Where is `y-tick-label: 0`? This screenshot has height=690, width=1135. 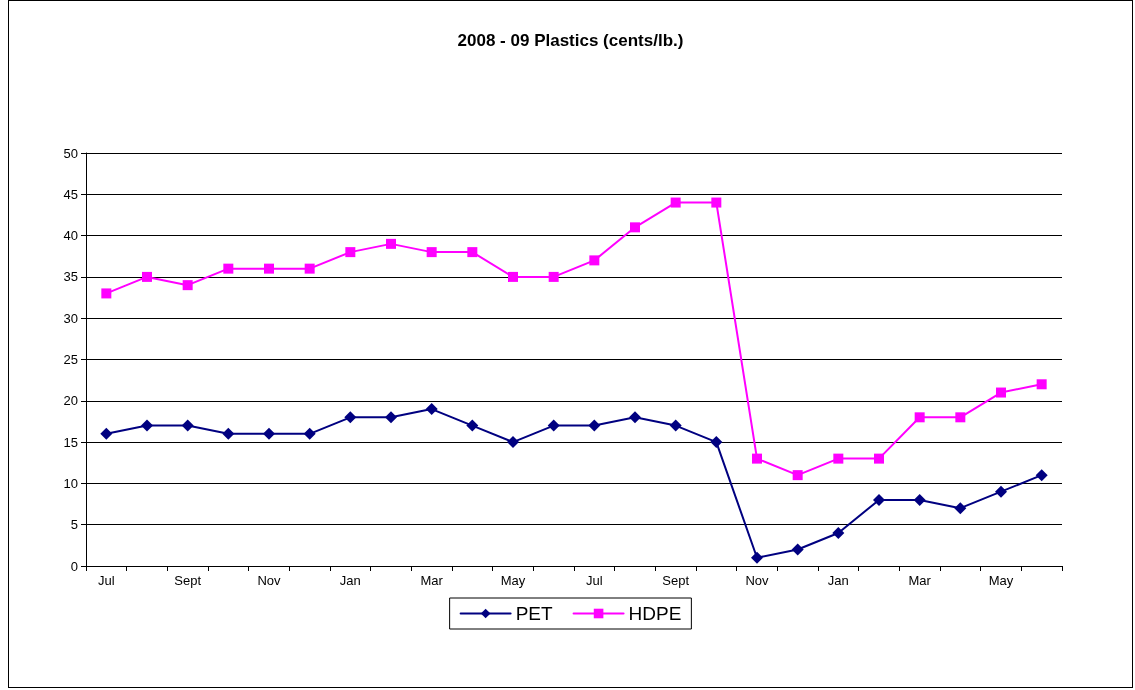
y-tick-label: 0 is located at coordinates (74, 566).